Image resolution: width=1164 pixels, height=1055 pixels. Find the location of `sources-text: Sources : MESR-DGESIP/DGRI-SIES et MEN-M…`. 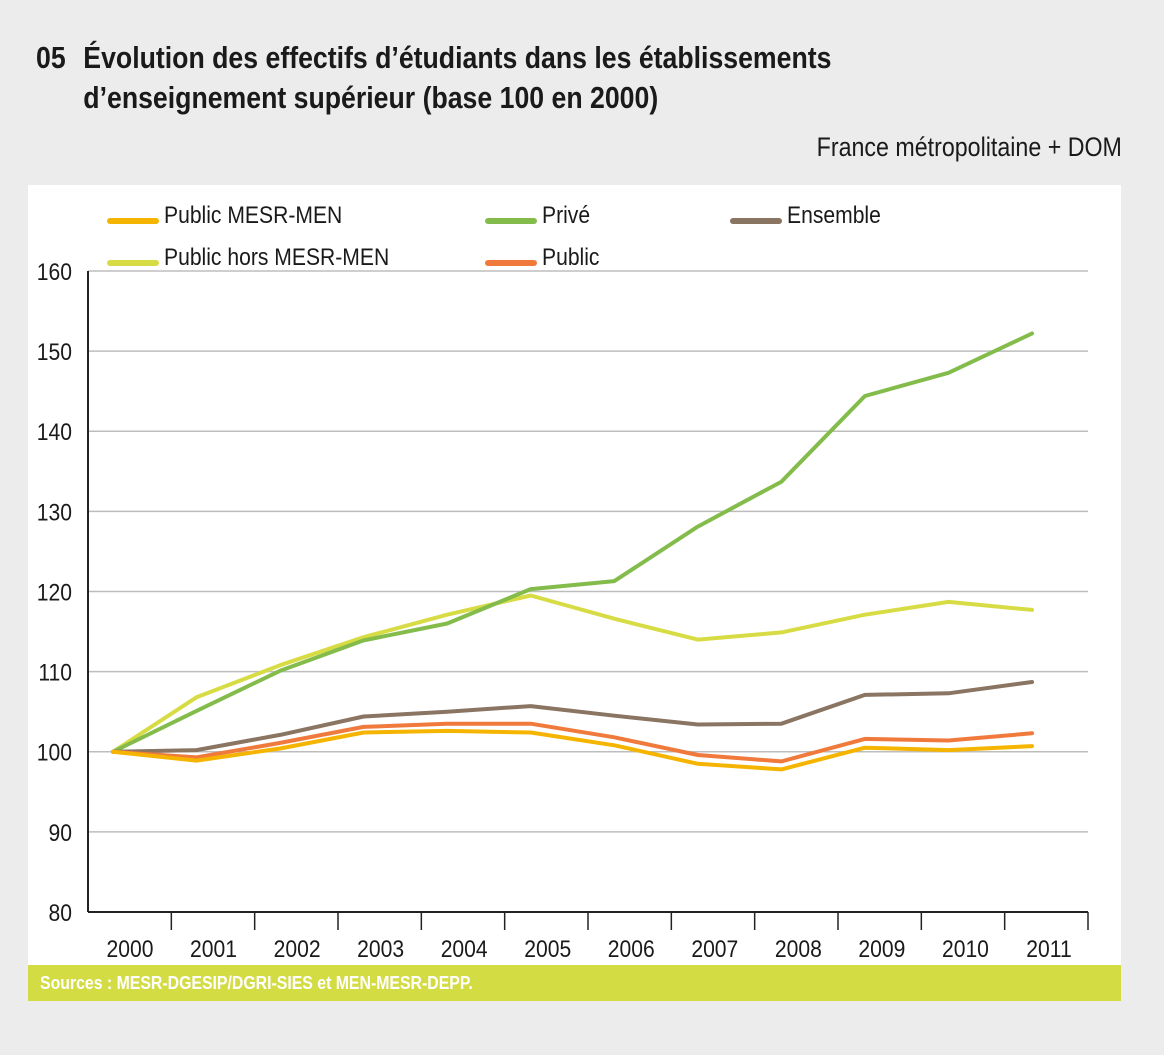

sources-text: Sources : MESR-DGESIP/DGRI-SIES et MEN-M… is located at coordinates (256, 983).